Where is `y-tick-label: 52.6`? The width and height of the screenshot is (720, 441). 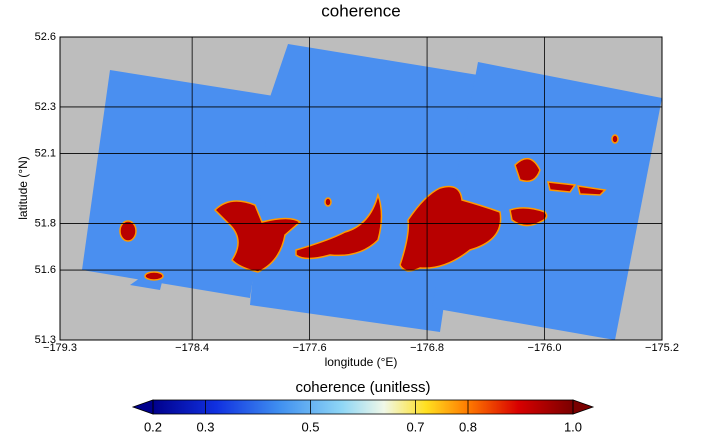 y-tick-label: 52.6 is located at coordinates (45, 37).